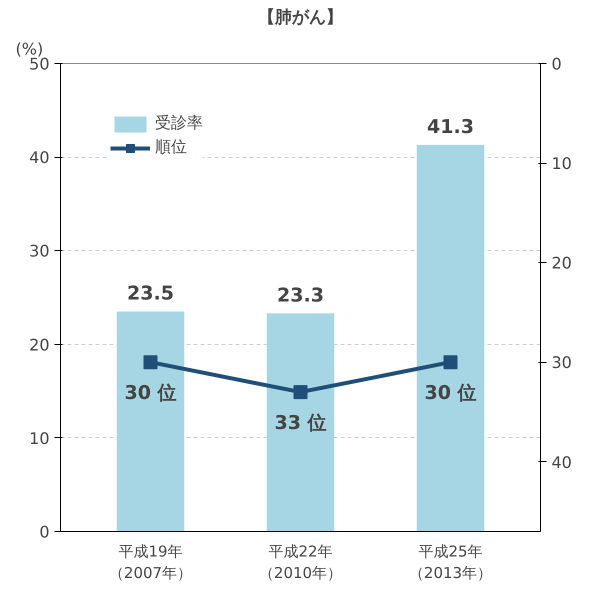  I want to click on y2-tick-label: 10, so click(562, 164).